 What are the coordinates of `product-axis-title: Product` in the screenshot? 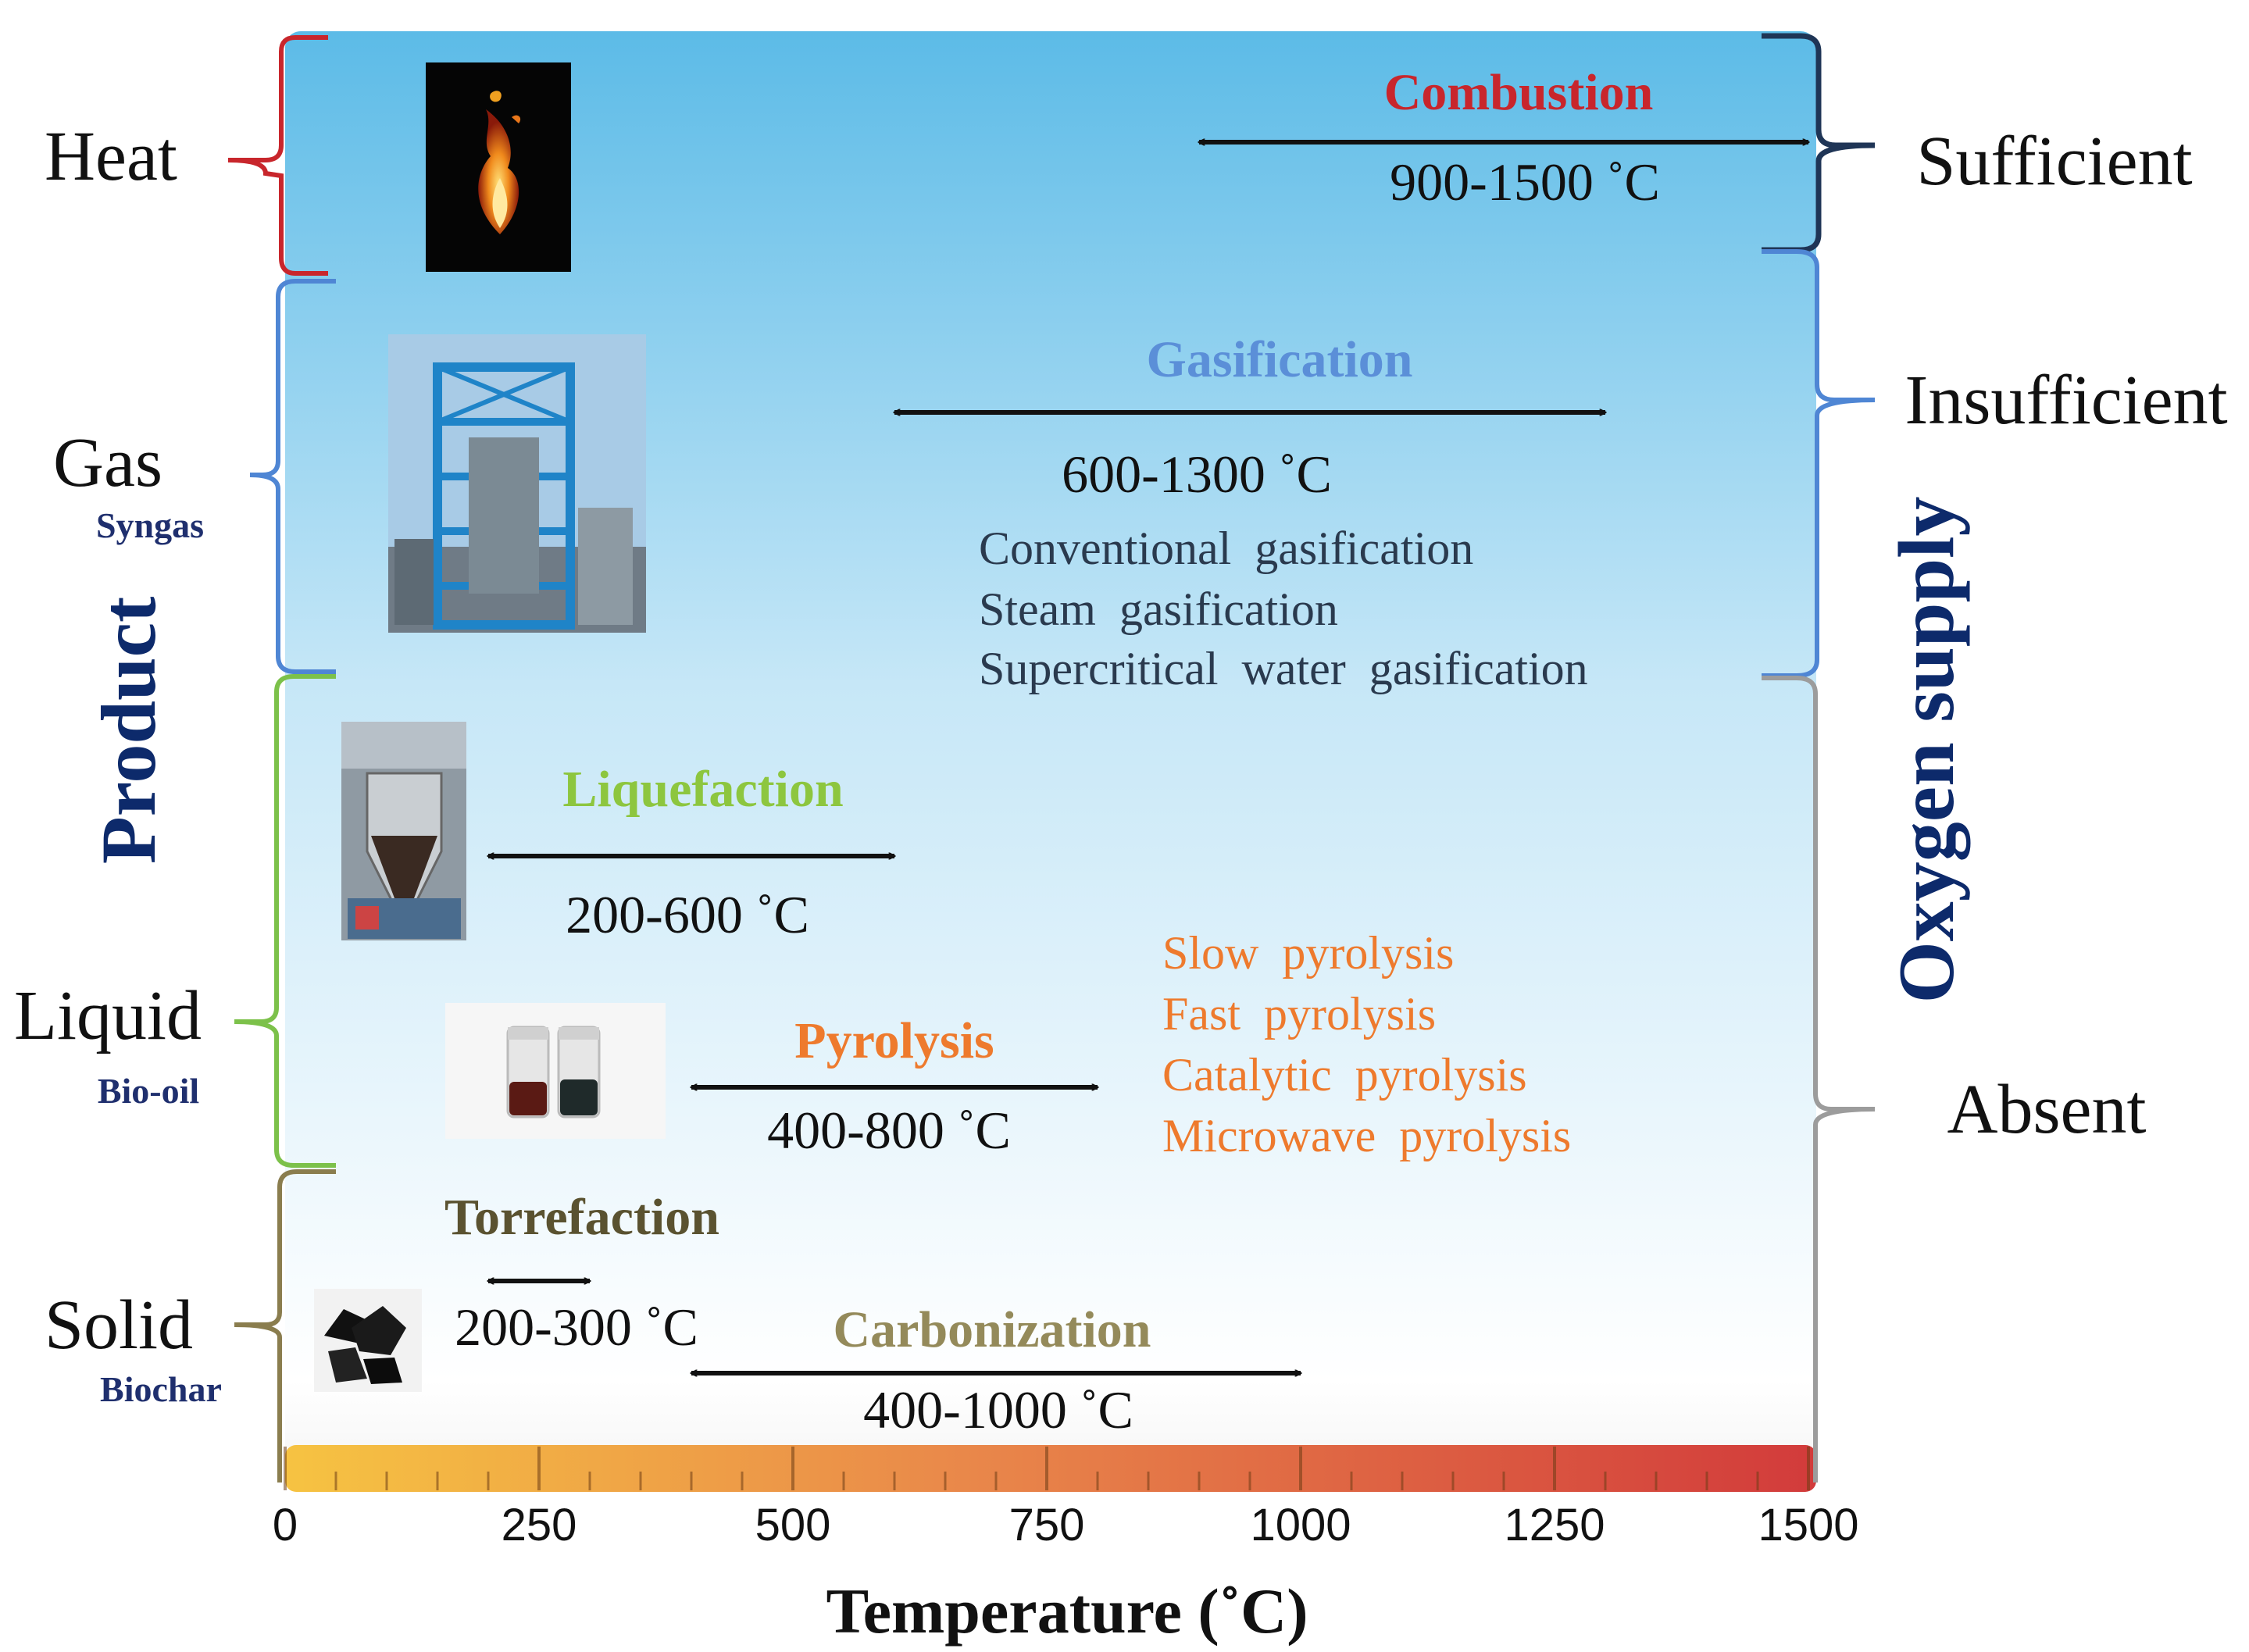 It's located at (129, 731).